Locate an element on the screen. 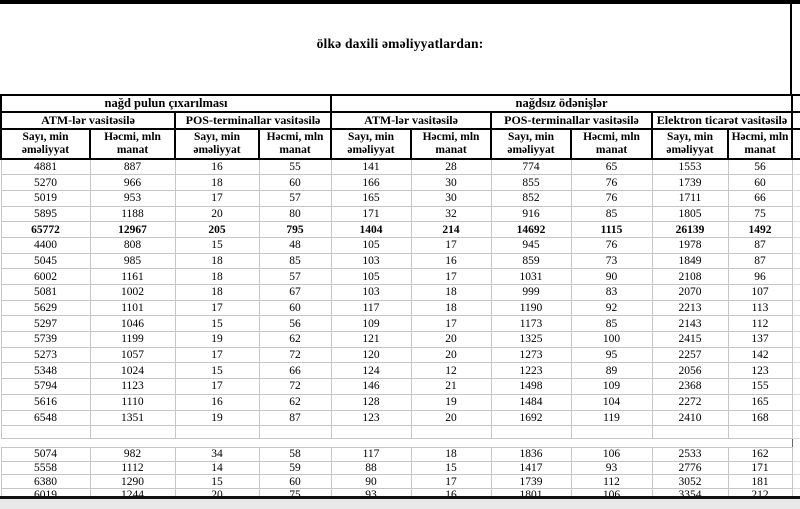 The image size is (800, 509). cell: 57 is located at coordinates (295, 198).